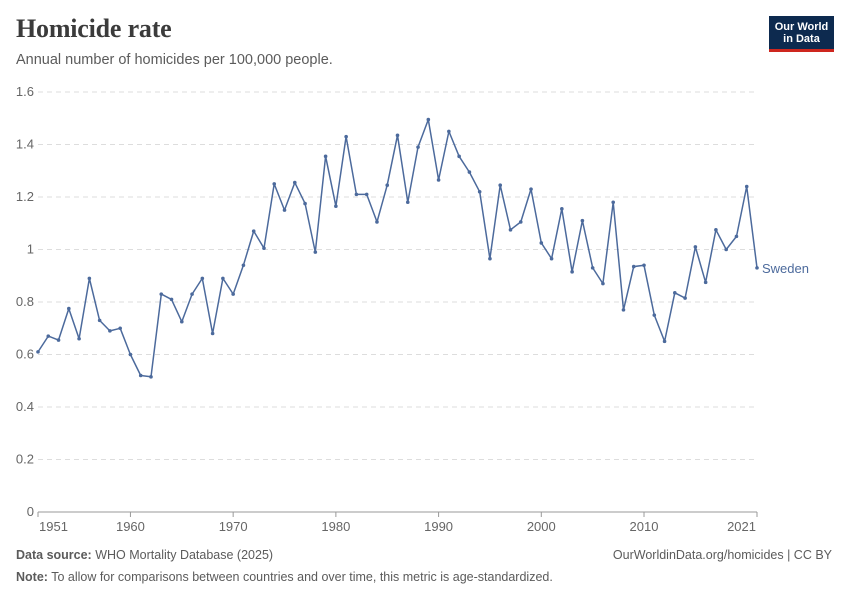 This screenshot has width=850, height=600. What do you see at coordinates (801, 27) in the screenshot?
I see `logo-line-1: Our World` at bounding box center [801, 27].